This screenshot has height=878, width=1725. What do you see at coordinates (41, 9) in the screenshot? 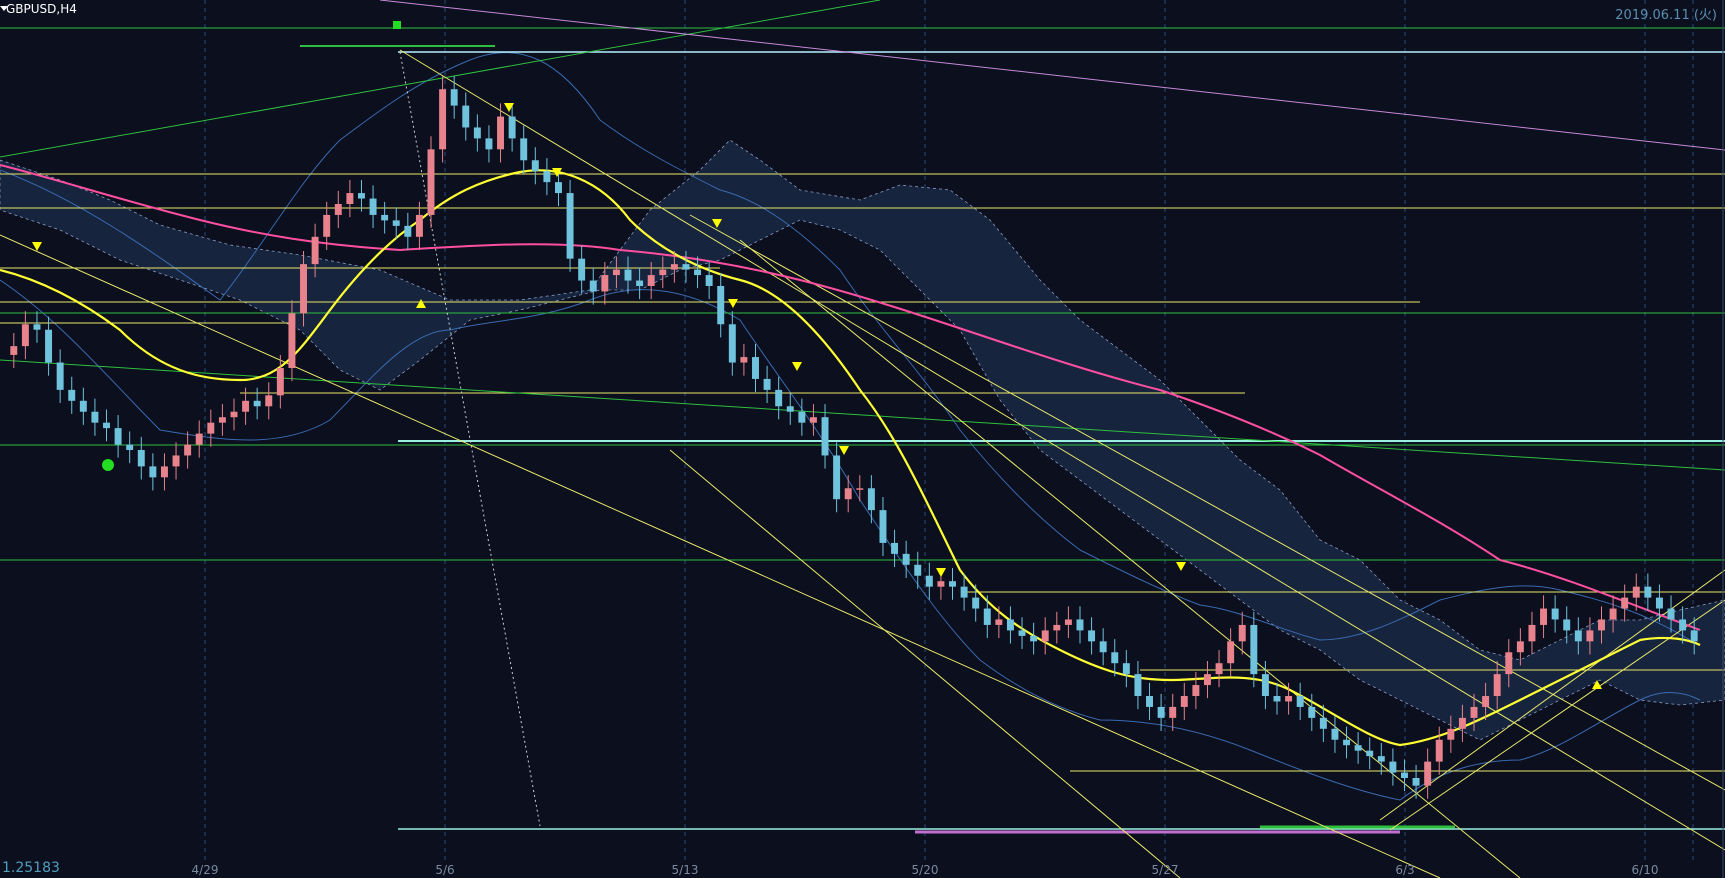
I see `symbol-label: GBPUSD,H4` at bounding box center [41, 9].